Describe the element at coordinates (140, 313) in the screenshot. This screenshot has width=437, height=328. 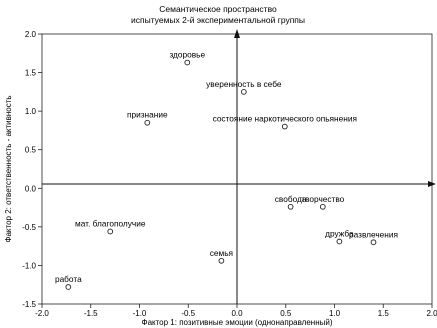
I see `x-tick-label: -1.0` at that location.